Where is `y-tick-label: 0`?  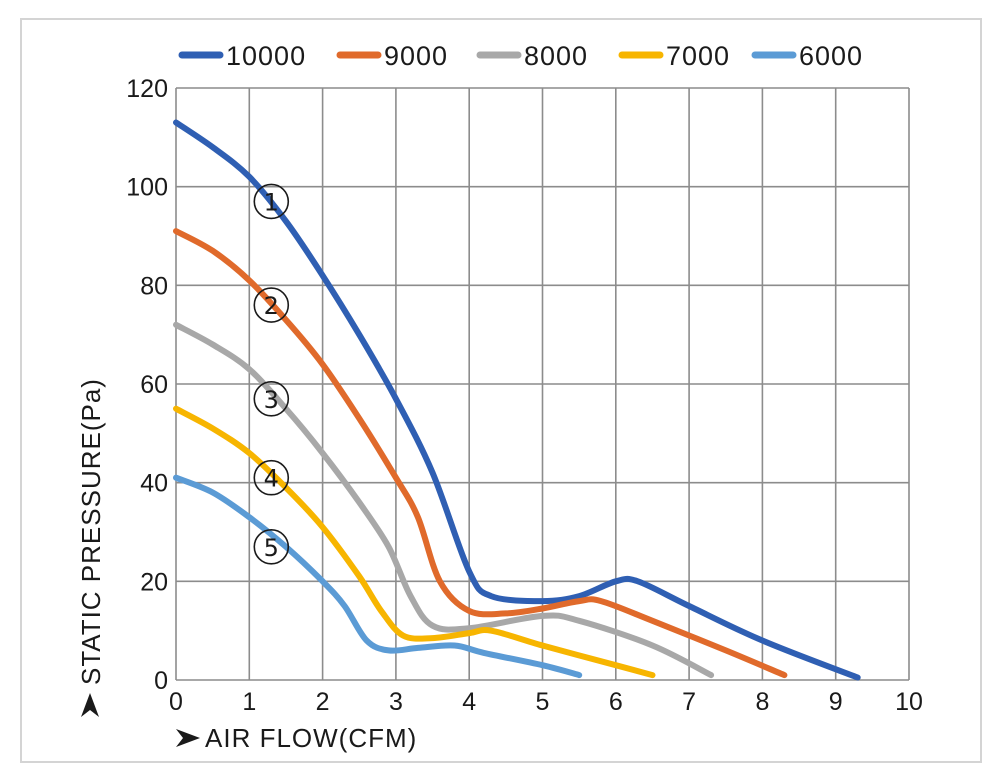
y-tick-label: 0 is located at coordinates (161, 681).